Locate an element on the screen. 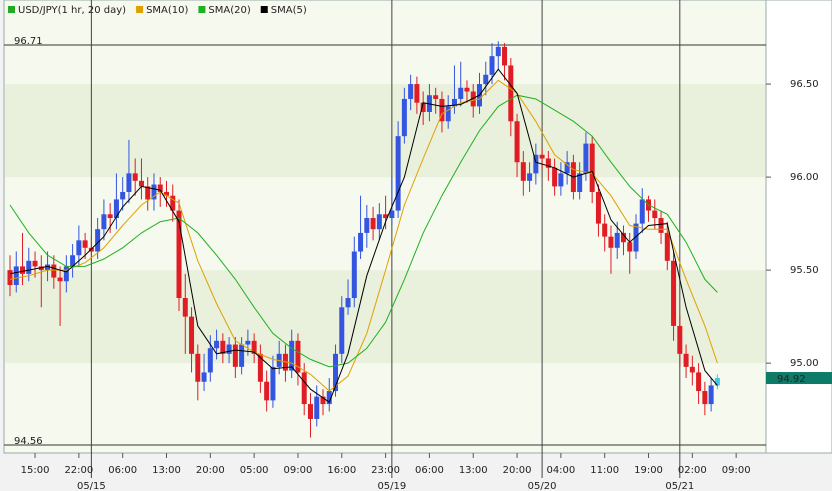 The image size is (832, 491). legend-label: SMA(20) is located at coordinates (229, 10).